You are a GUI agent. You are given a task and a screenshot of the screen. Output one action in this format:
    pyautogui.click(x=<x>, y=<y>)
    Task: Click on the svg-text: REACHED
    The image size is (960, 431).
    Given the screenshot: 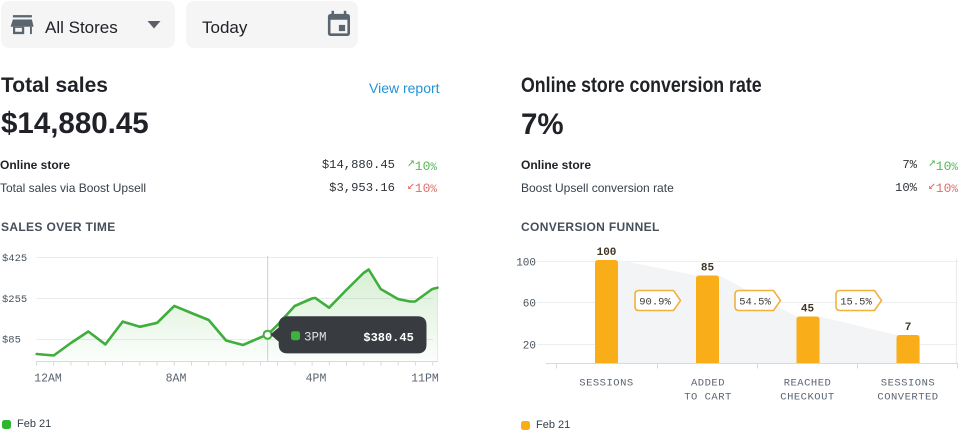 What is the action you would take?
    pyautogui.click(x=808, y=384)
    